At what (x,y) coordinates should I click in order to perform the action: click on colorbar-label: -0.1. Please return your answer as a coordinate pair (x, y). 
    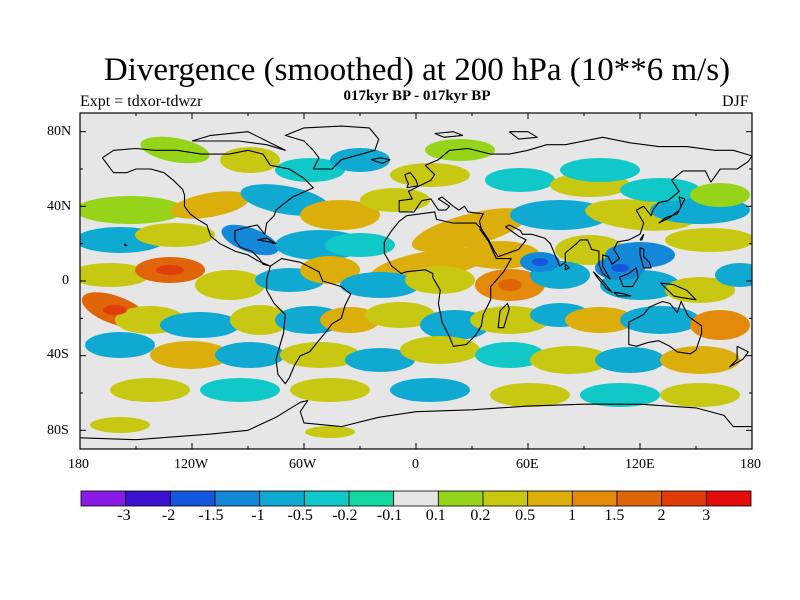
    Looking at the image, I should click on (389, 515).